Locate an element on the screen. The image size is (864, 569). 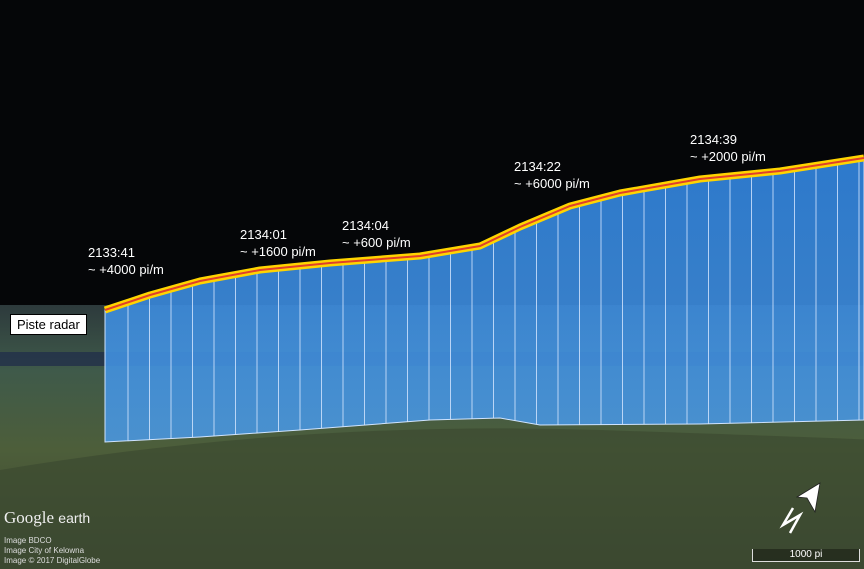
label-4: 2134:22 ~ +6000 pi/m is located at coordinates (552, 175).